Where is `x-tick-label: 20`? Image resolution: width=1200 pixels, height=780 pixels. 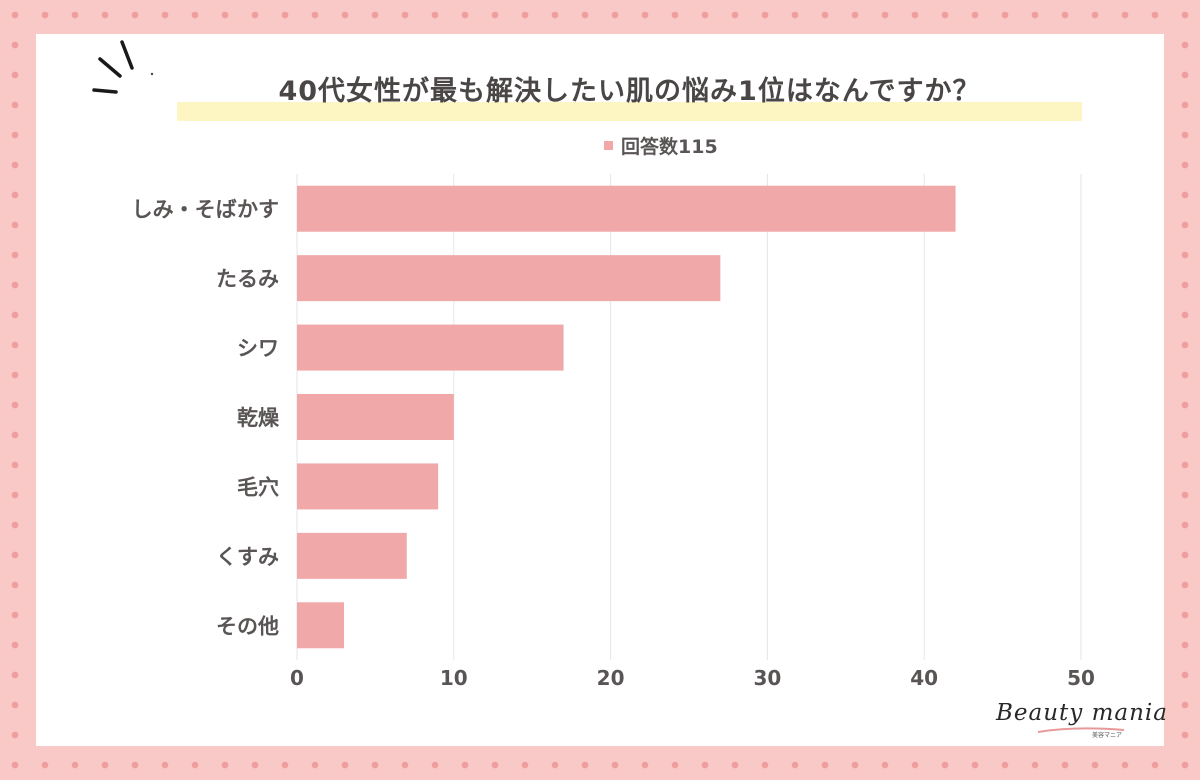
x-tick-label: 20 is located at coordinates (611, 678).